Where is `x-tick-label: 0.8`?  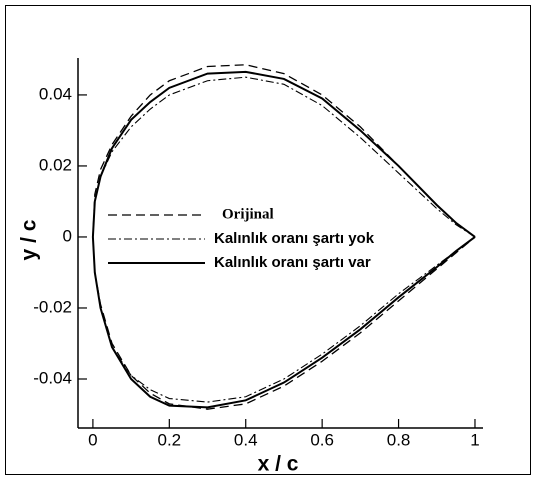 x-tick-label: 0.8 is located at coordinates (399, 439).